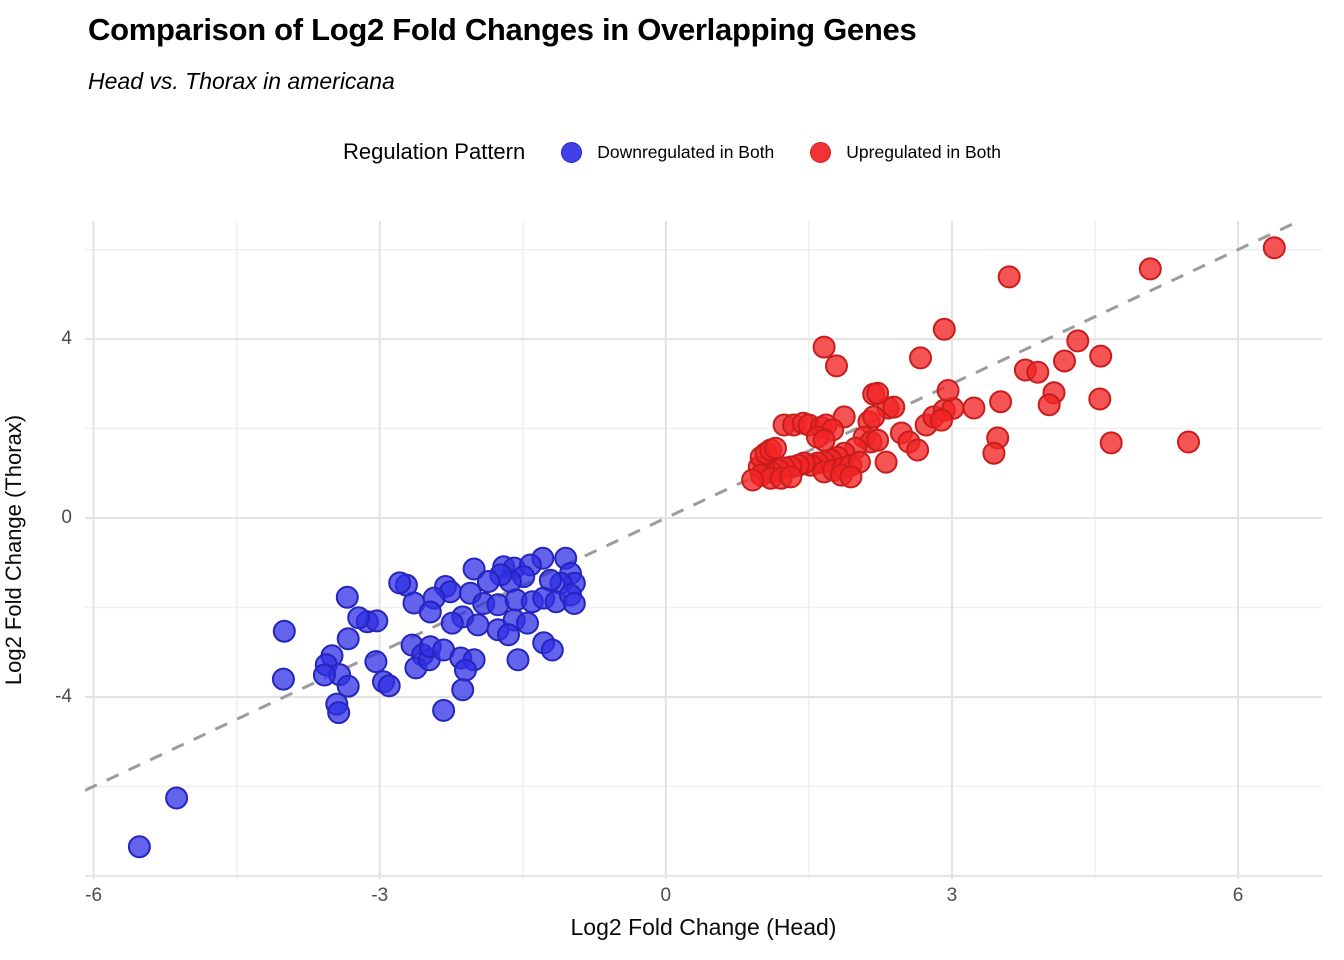 This screenshot has height=960, width=1344. What do you see at coordinates (952, 895) in the screenshot?
I see `x-tick-label: 3` at bounding box center [952, 895].